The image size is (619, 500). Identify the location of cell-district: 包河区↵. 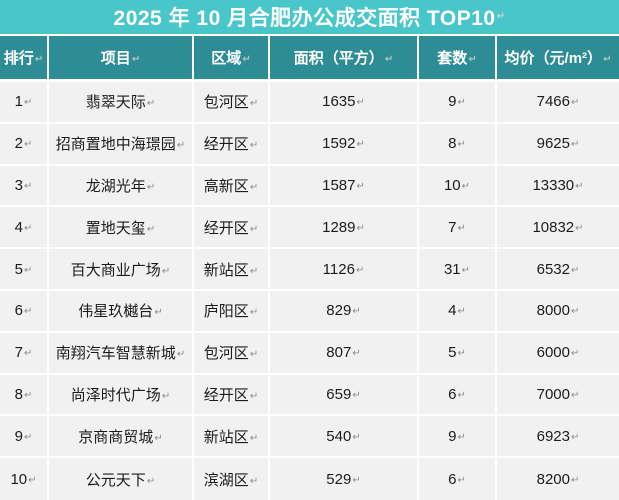
(232, 353).